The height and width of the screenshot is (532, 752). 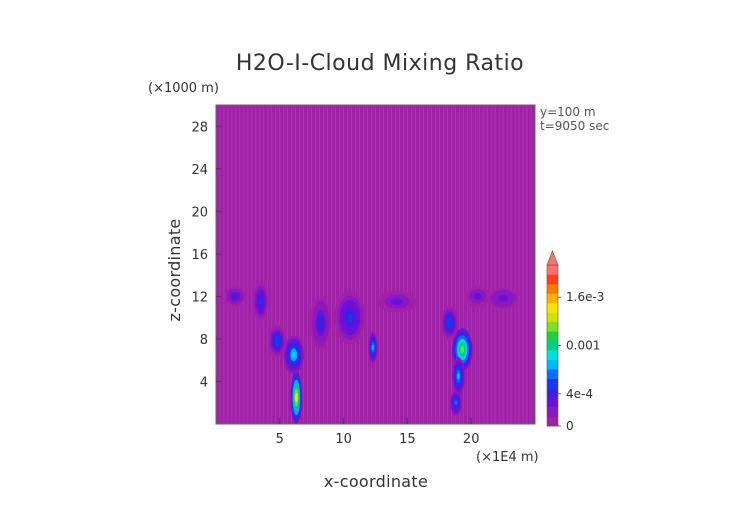 I want to click on x-tick-label: 5, so click(x=280, y=439).